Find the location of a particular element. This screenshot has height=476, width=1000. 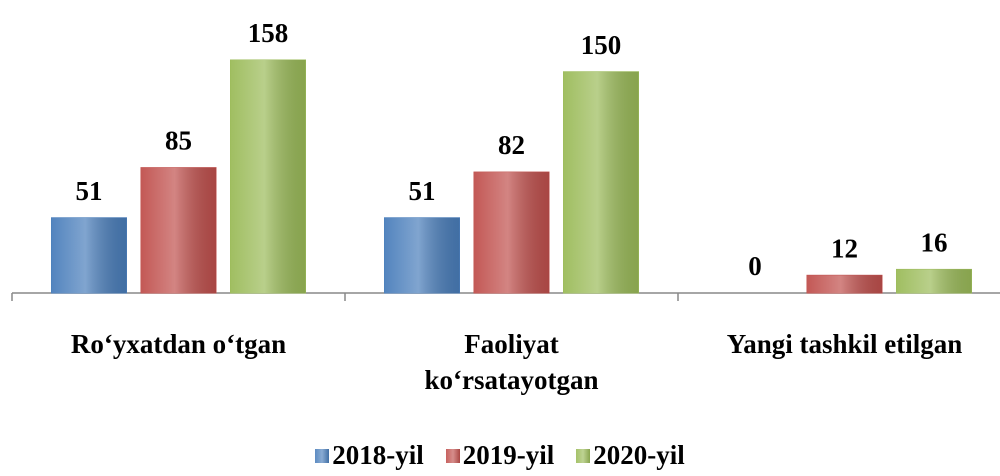

data-label: 150 is located at coordinates (601, 45).